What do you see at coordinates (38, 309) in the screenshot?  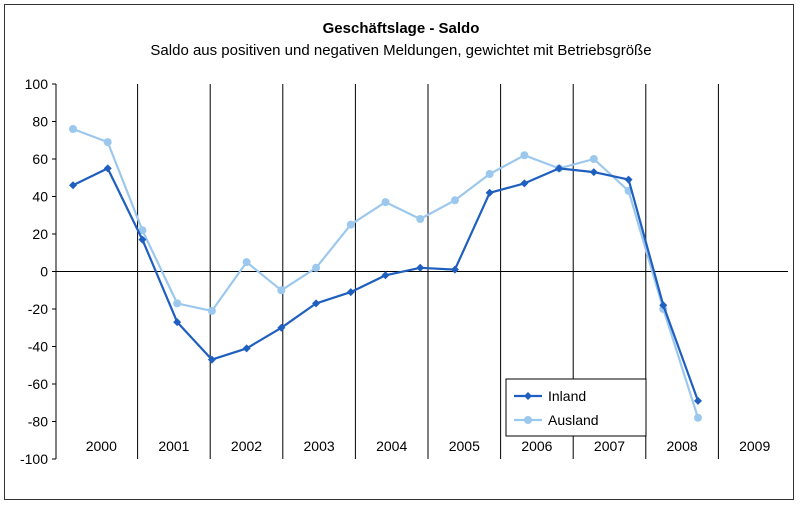 I see `y-tick-label: -20` at bounding box center [38, 309].